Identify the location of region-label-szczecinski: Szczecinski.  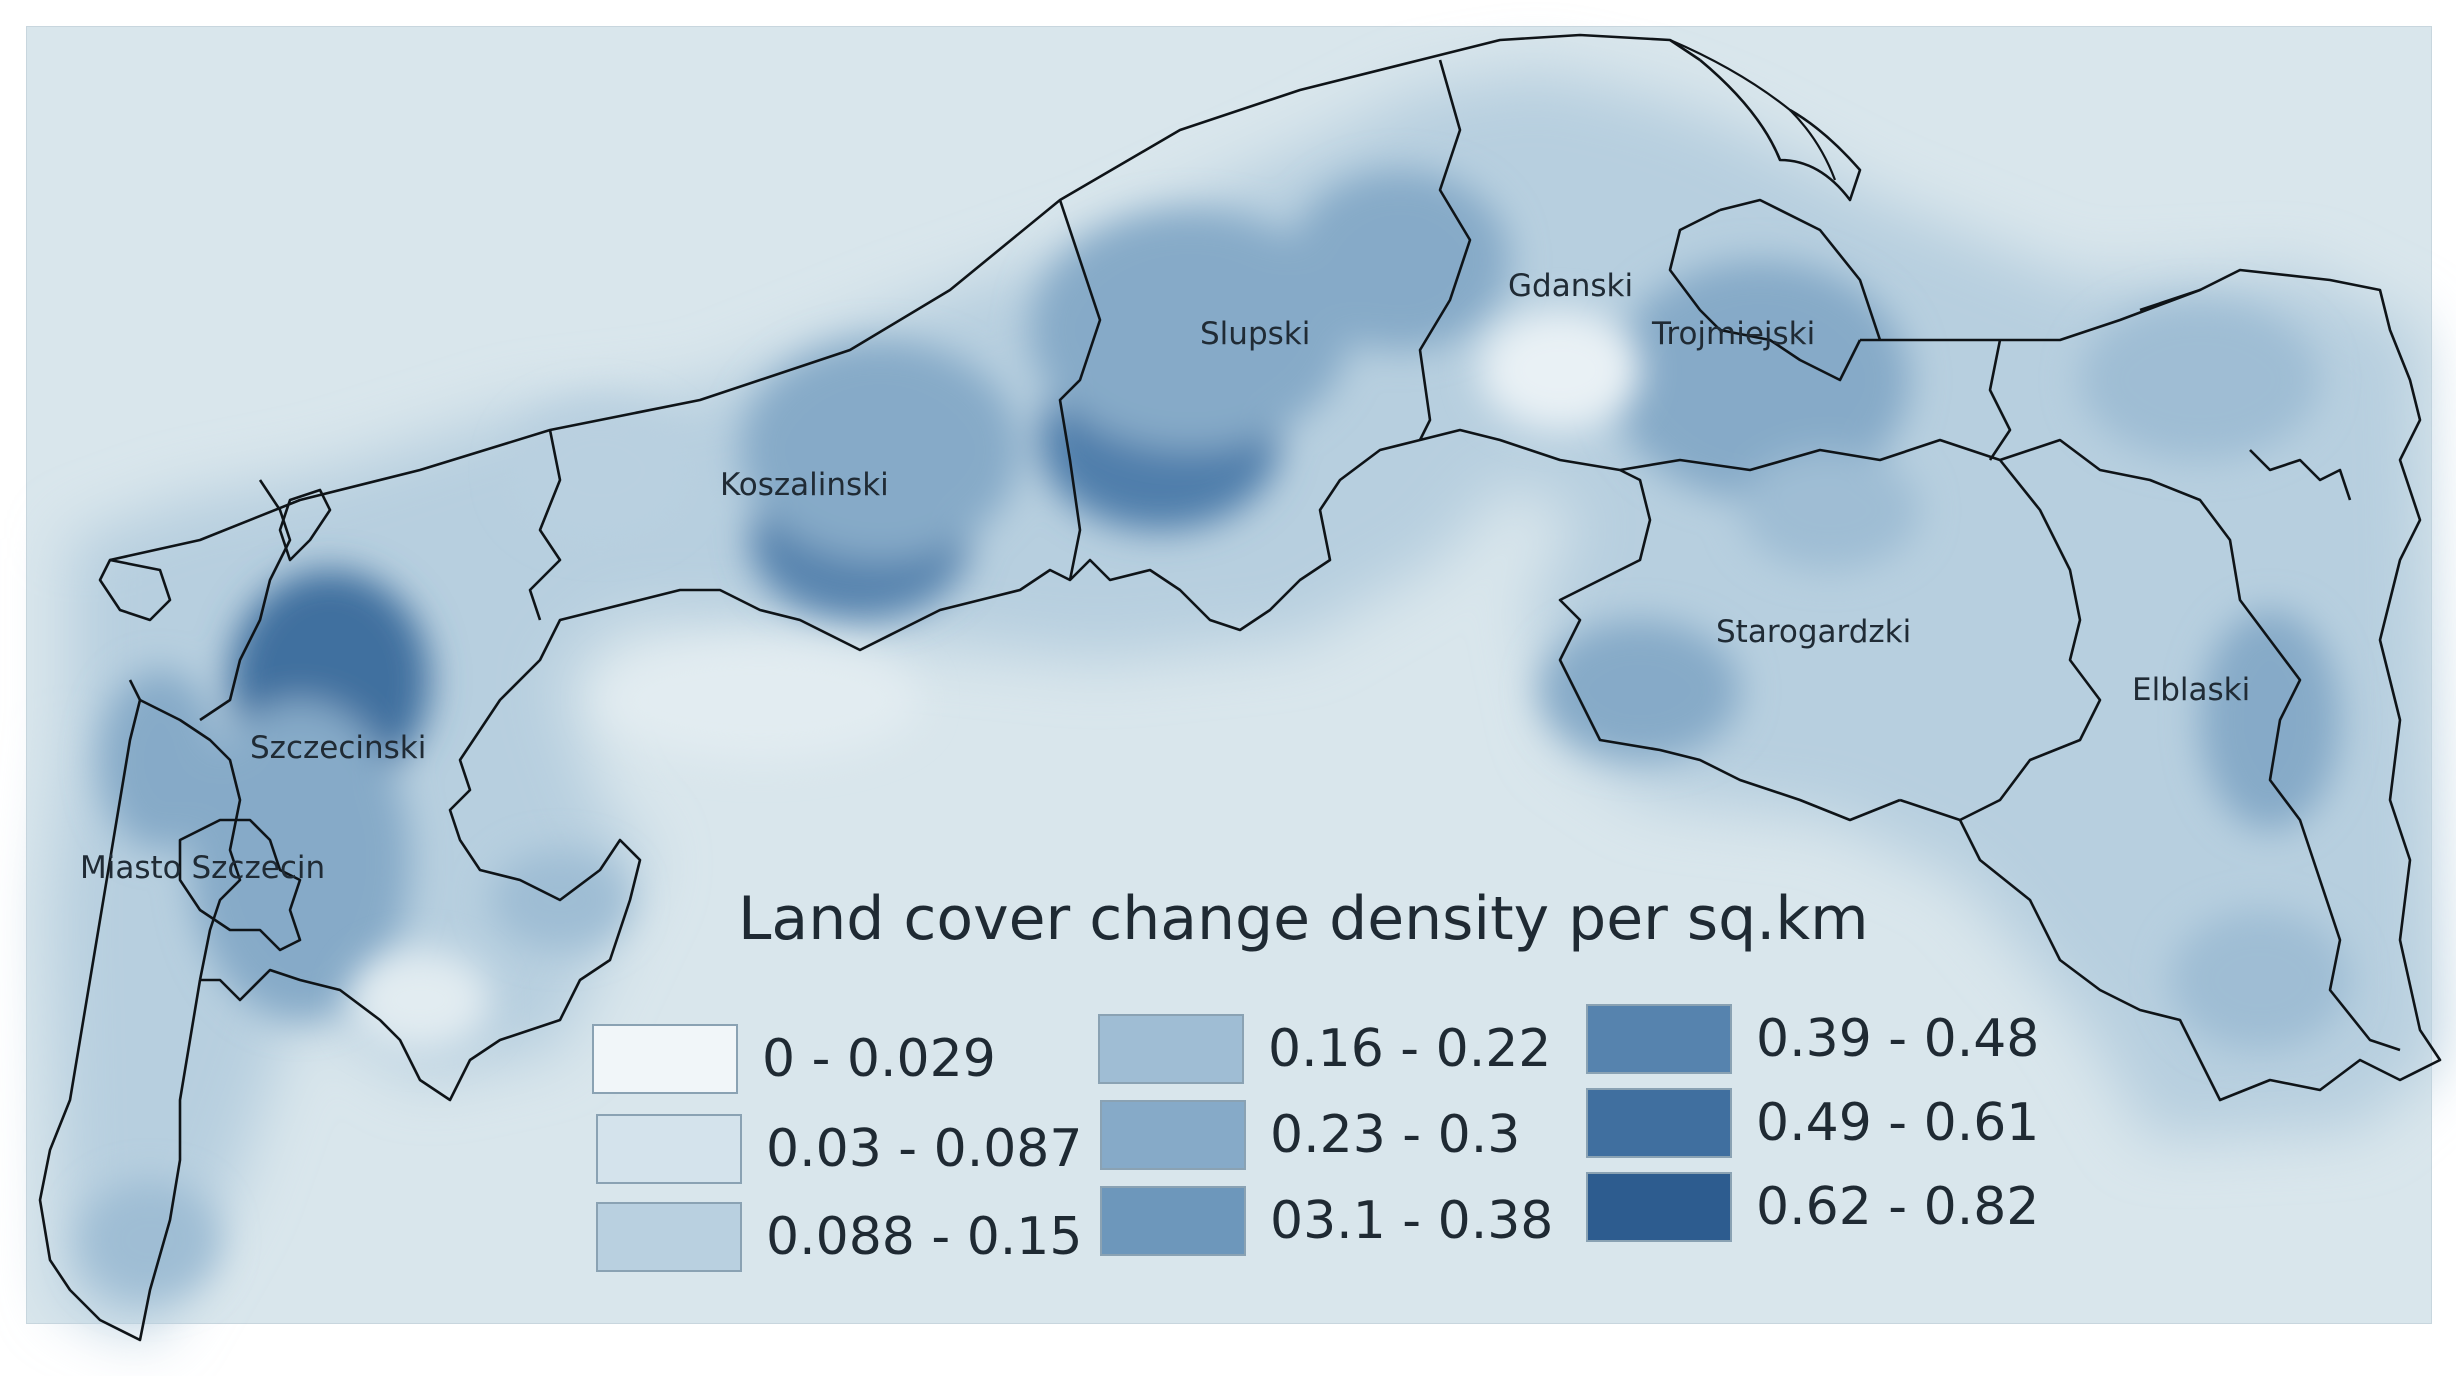
(338, 748).